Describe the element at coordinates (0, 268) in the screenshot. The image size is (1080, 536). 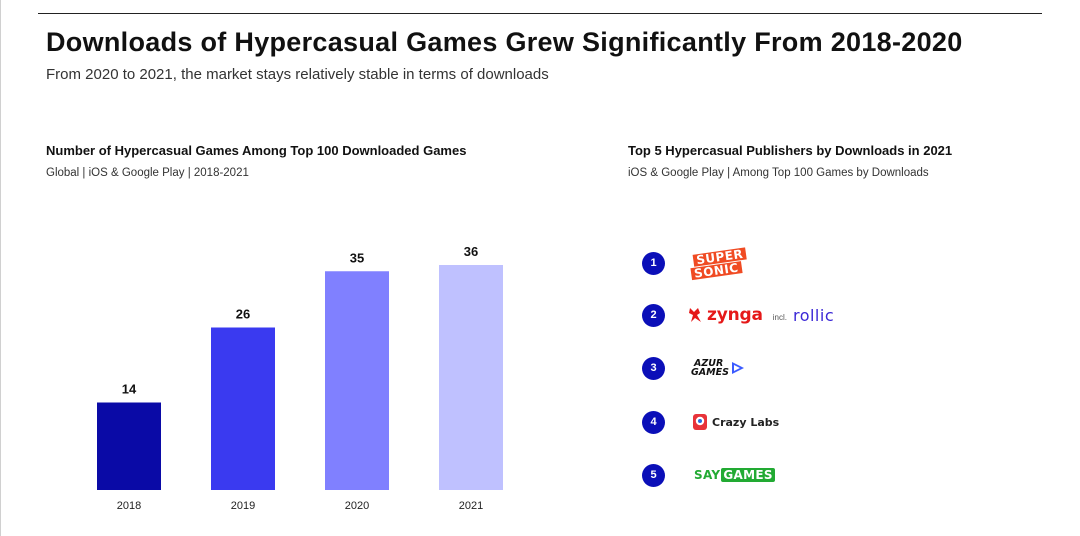
I see `left-edge-line` at that location.